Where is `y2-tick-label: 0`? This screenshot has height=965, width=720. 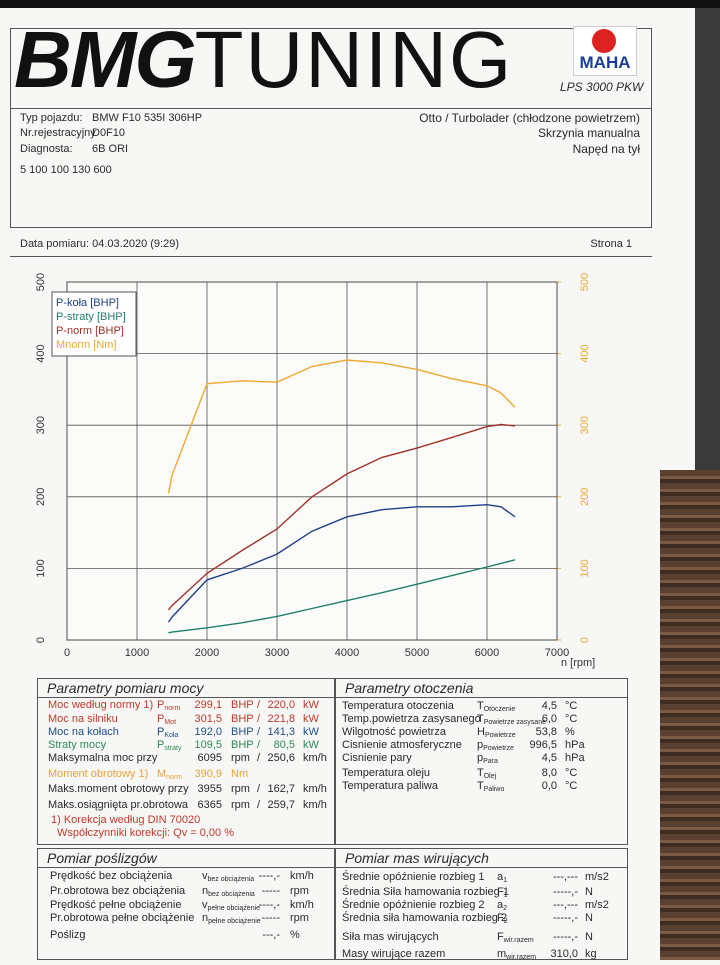
y2-tick-label: 0 is located at coordinates (585, 640).